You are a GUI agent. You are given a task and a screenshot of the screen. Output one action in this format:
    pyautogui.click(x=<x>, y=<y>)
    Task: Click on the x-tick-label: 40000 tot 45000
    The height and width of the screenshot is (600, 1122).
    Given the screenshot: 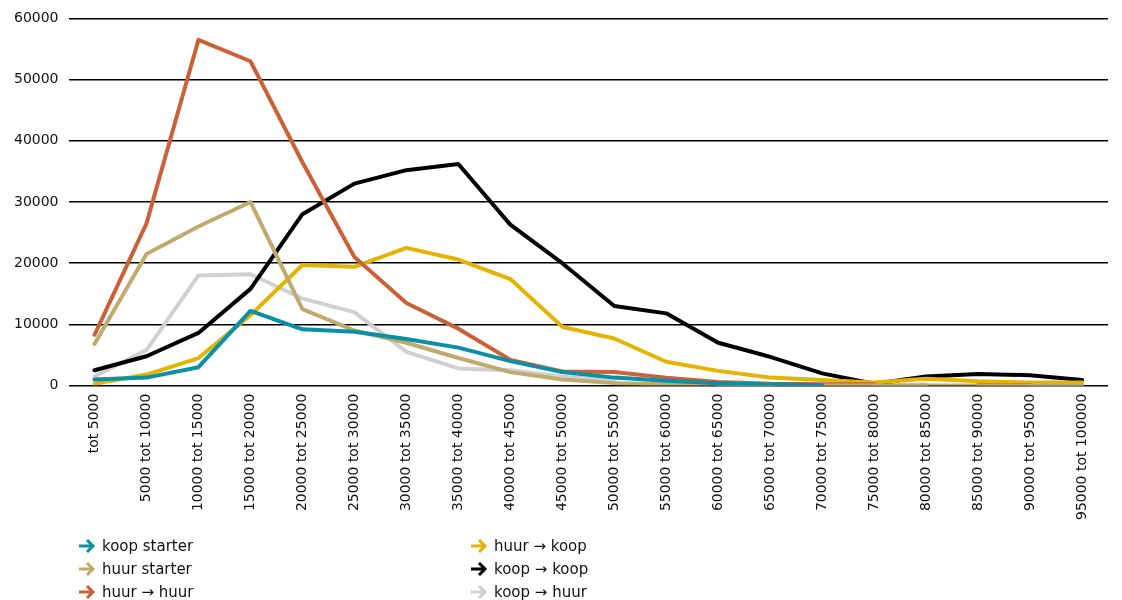 What is the action you would take?
    pyautogui.click(x=508, y=452)
    